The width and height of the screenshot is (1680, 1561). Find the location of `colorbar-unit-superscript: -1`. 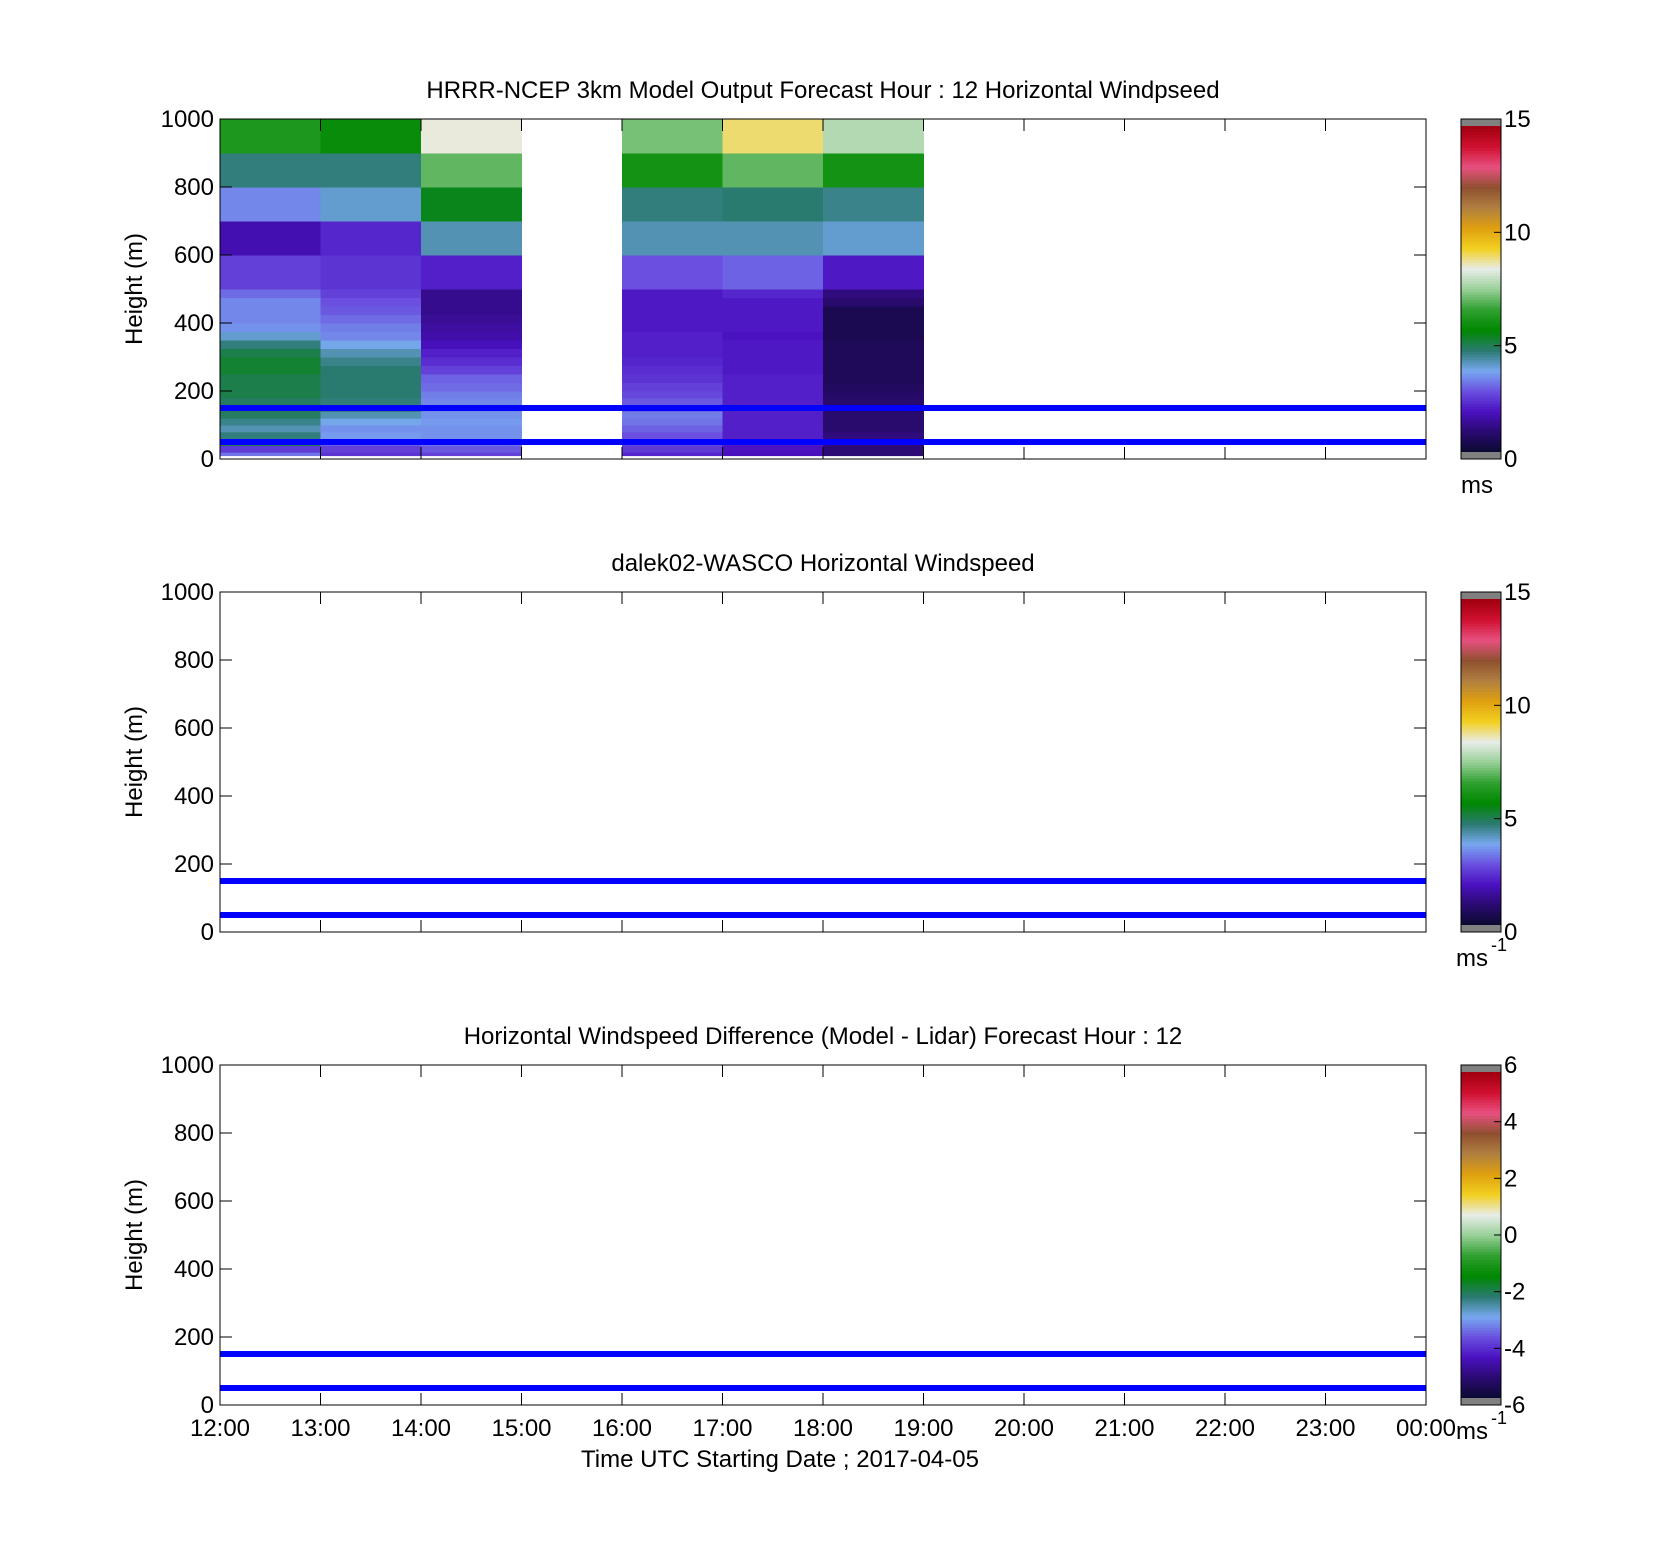

colorbar-unit-superscript: -1 is located at coordinates (1499, 1418).